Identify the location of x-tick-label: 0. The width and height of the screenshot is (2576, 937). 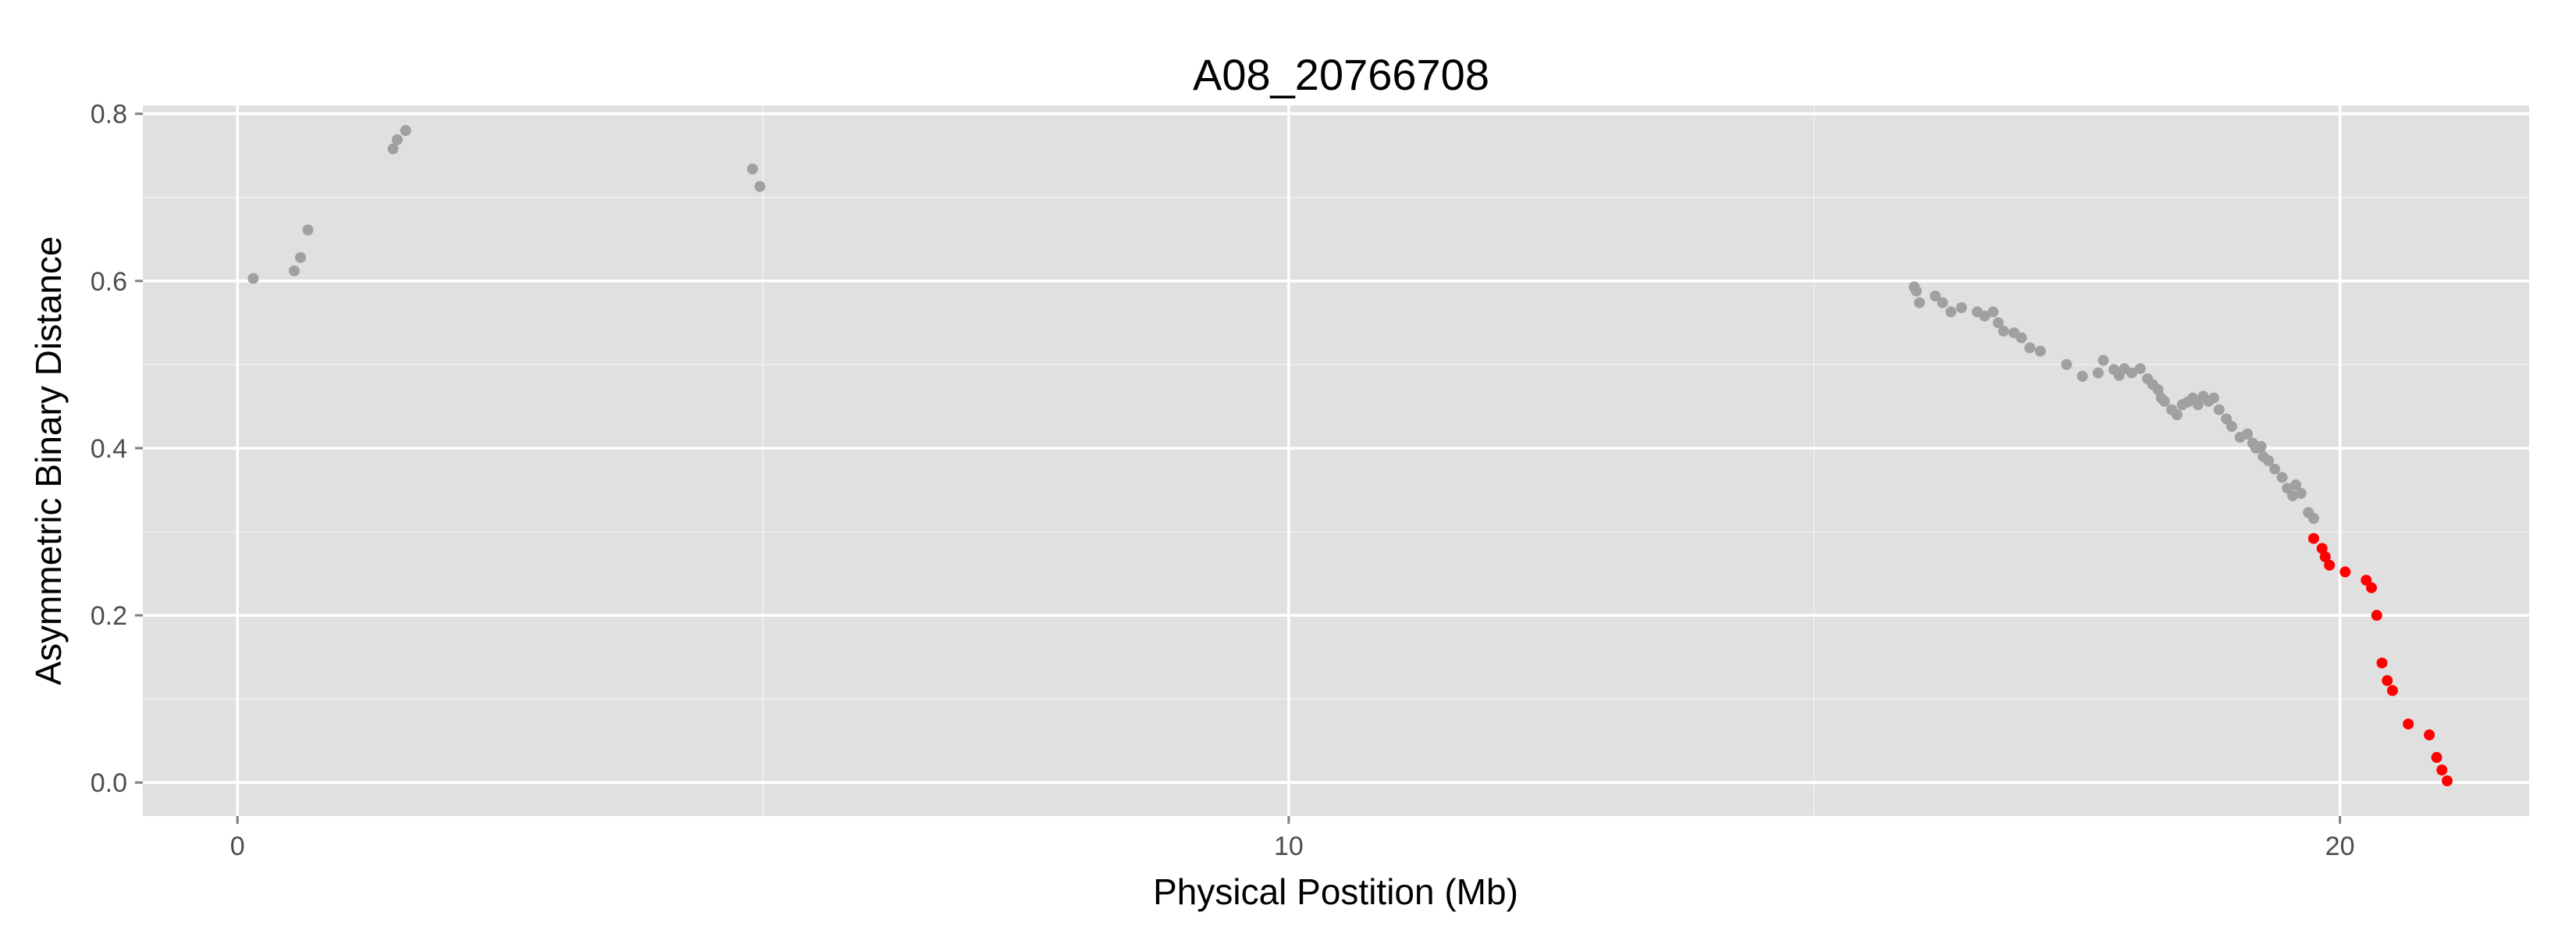
(237, 847).